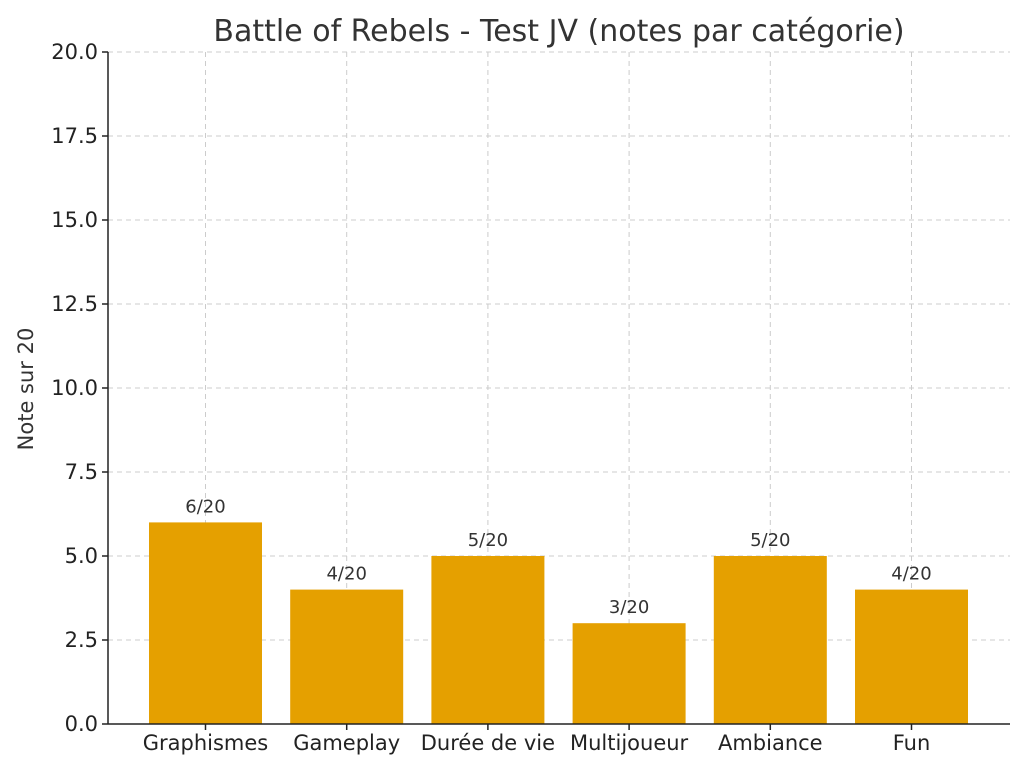  I want to click on x-tick-label: Durée de vie, so click(488, 743).